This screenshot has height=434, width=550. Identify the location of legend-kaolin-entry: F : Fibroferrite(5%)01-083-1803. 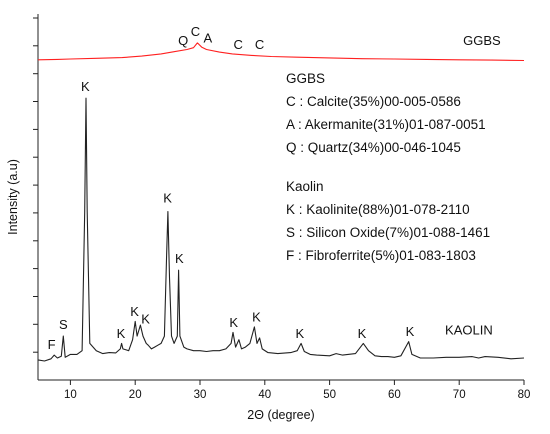
(381, 255).